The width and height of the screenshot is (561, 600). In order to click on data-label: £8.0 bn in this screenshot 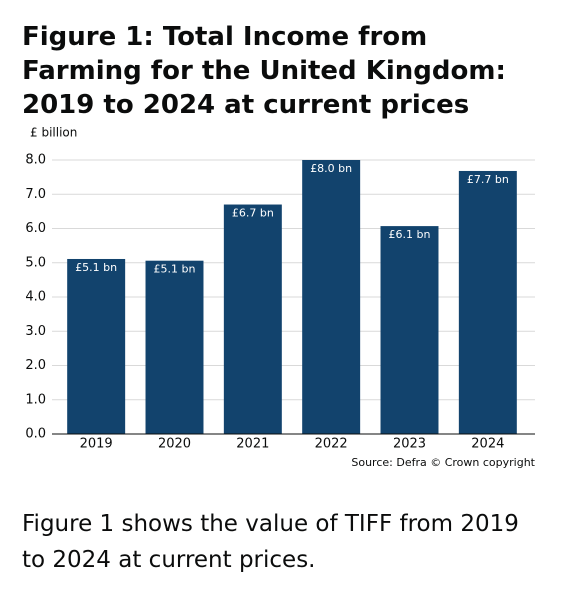, I will do `click(331, 168)`.